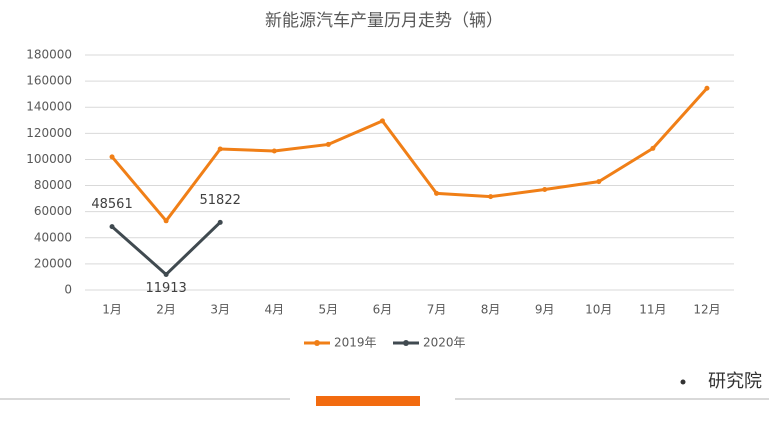 The image size is (769, 424). Describe the element at coordinates (49, 159) in the screenshot. I see `y-tick-label: 100000` at that location.